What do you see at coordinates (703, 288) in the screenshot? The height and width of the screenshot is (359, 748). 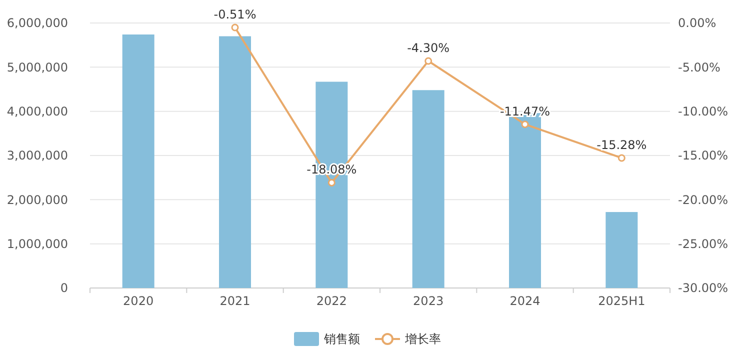 I see `y2-tick-label: -30.00%` at bounding box center [703, 288].